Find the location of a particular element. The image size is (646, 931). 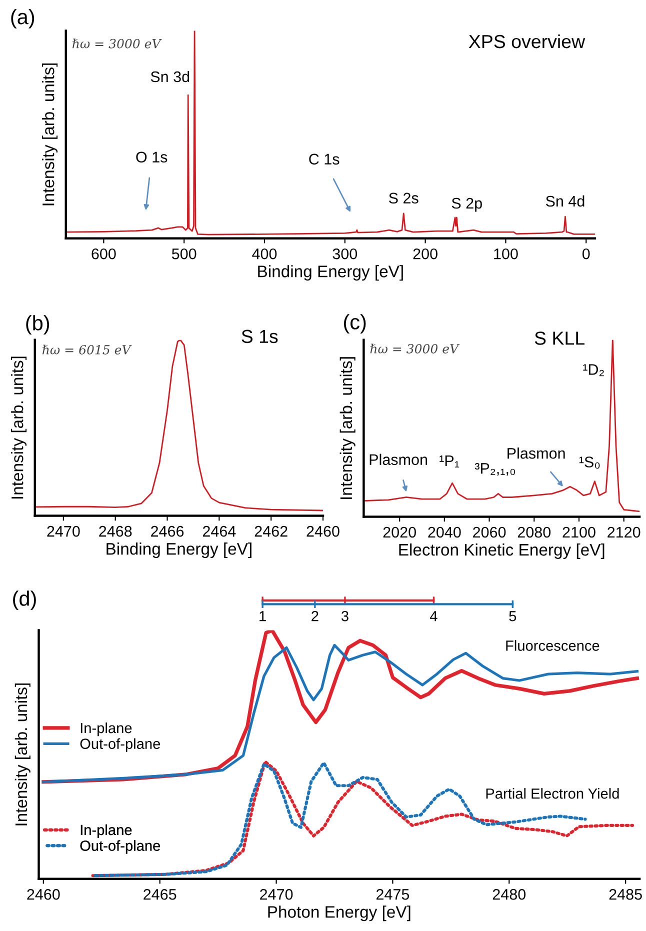

x-tick-label: 2475 is located at coordinates (393, 894).